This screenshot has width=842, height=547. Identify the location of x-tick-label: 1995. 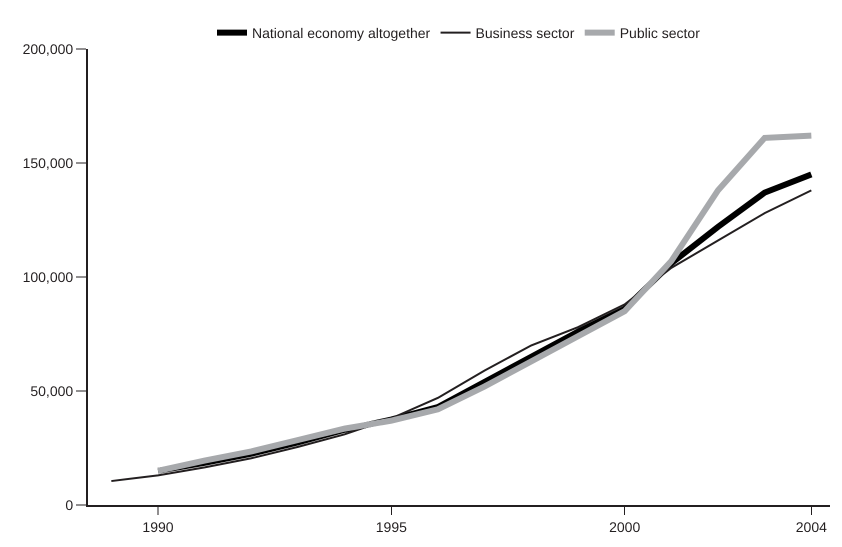
(392, 526).